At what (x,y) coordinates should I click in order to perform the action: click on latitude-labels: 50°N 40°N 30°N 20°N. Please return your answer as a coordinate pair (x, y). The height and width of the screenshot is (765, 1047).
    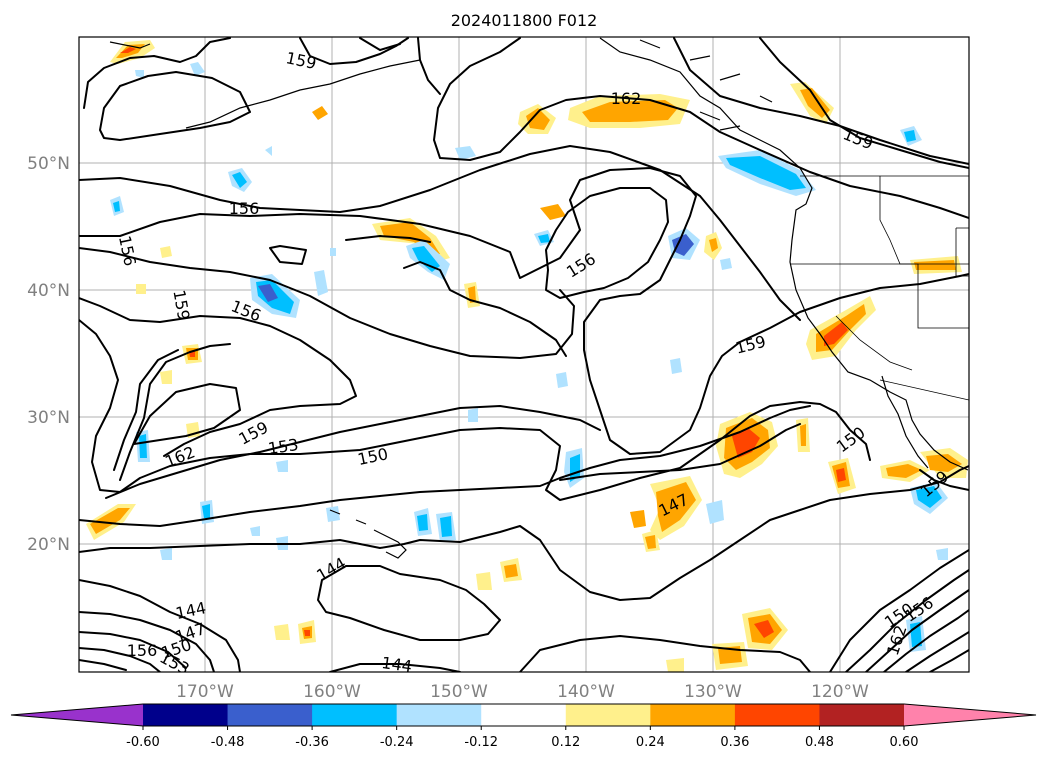
    Looking at the image, I should click on (48, 354).